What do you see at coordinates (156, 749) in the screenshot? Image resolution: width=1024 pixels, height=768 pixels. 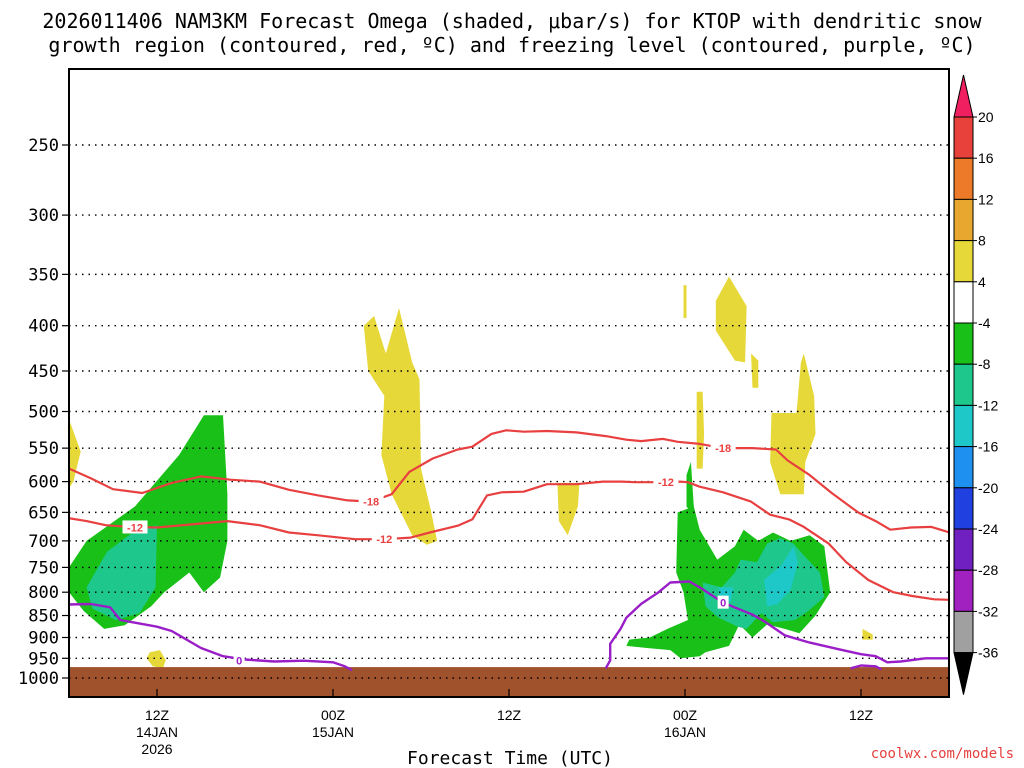 I see `x-tick-year-0: 2026` at bounding box center [156, 749].